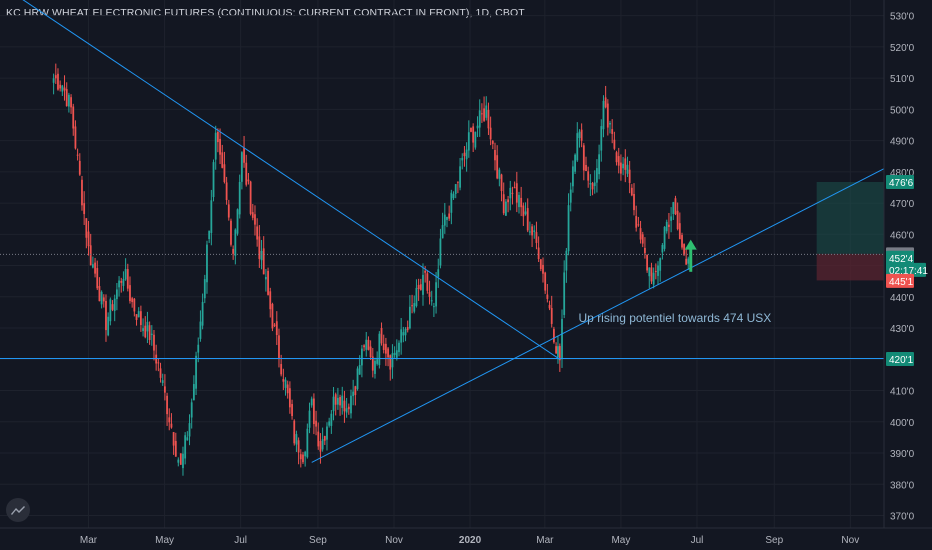  I want to click on tradingview-logo, so click(18, 510).